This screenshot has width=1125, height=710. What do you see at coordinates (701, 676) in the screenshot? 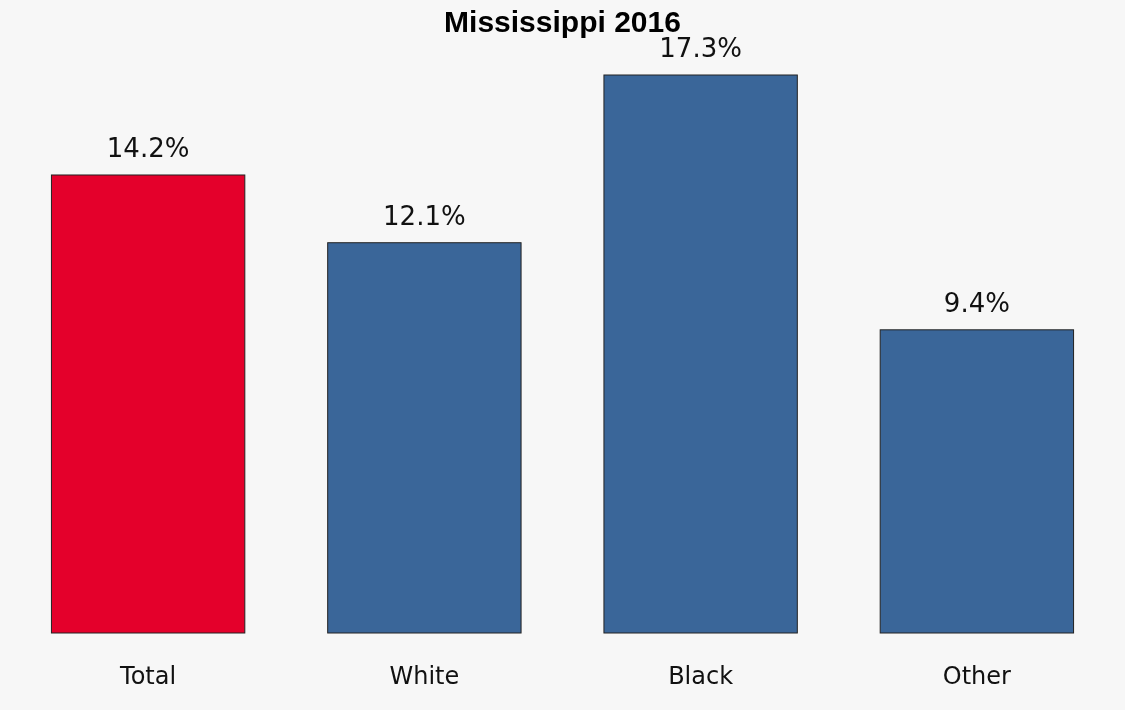
I see `x-tick-label: Black` at bounding box center [701, 676].